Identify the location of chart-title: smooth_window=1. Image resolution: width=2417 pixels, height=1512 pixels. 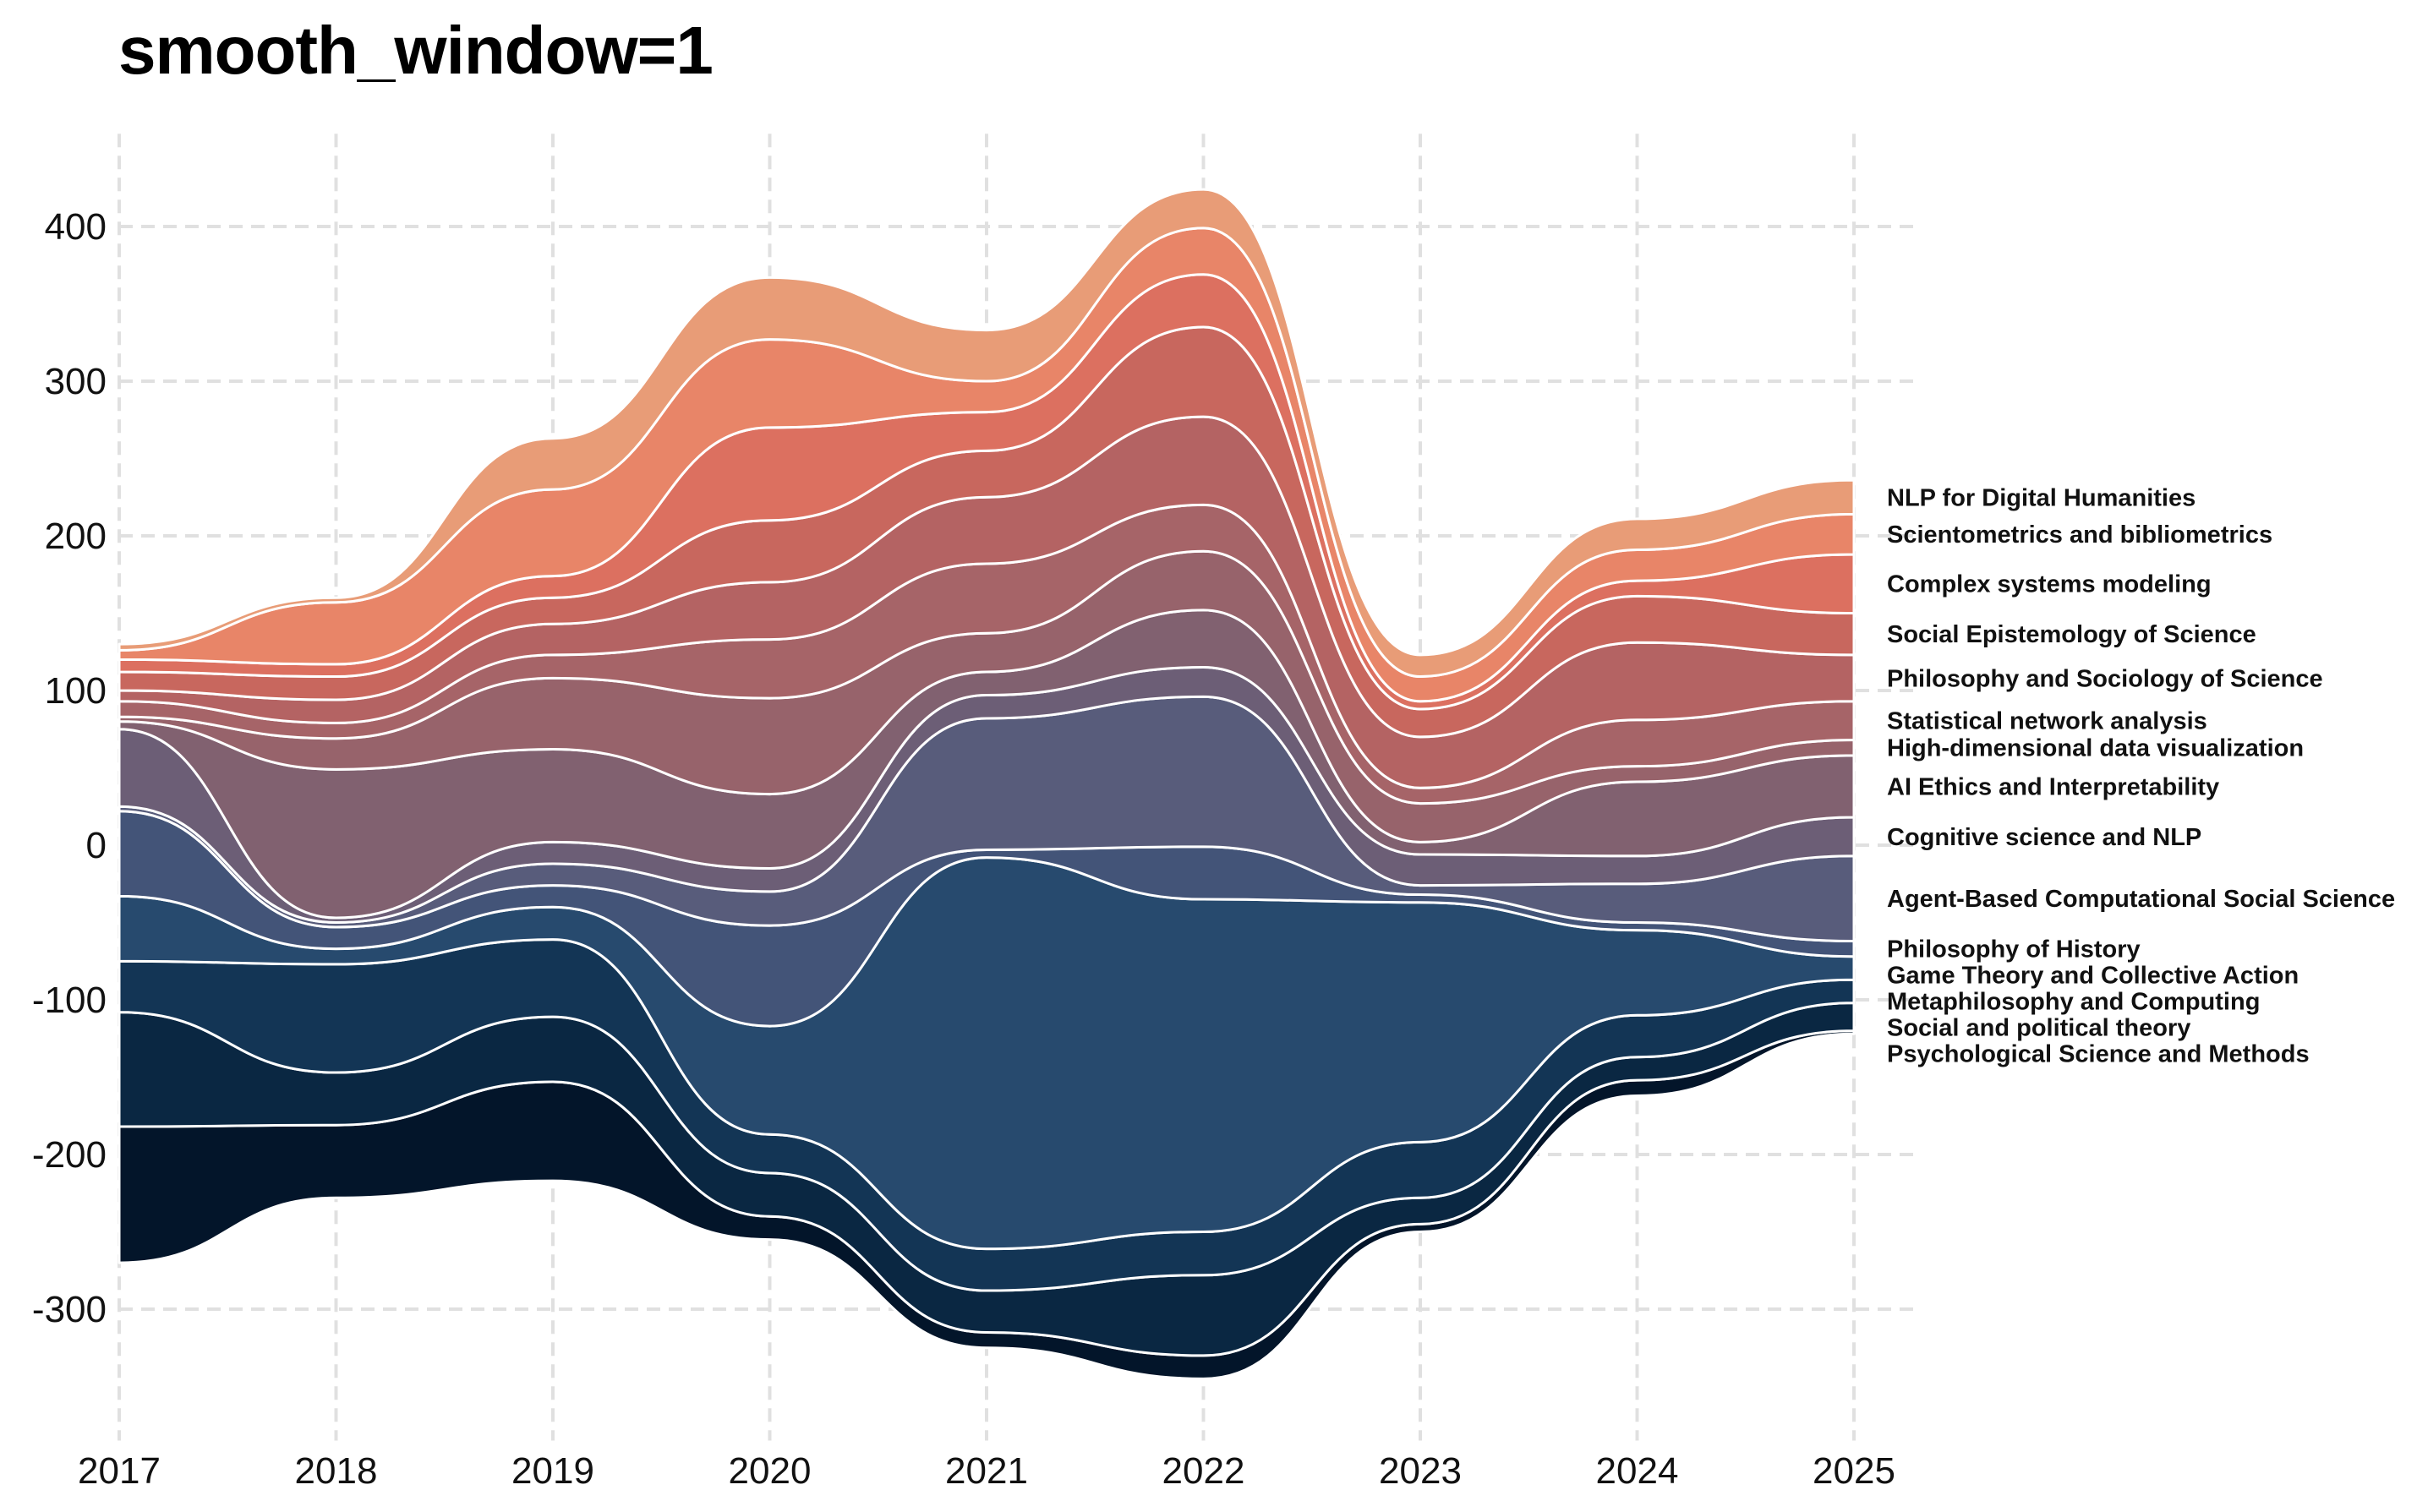
(416, 50).